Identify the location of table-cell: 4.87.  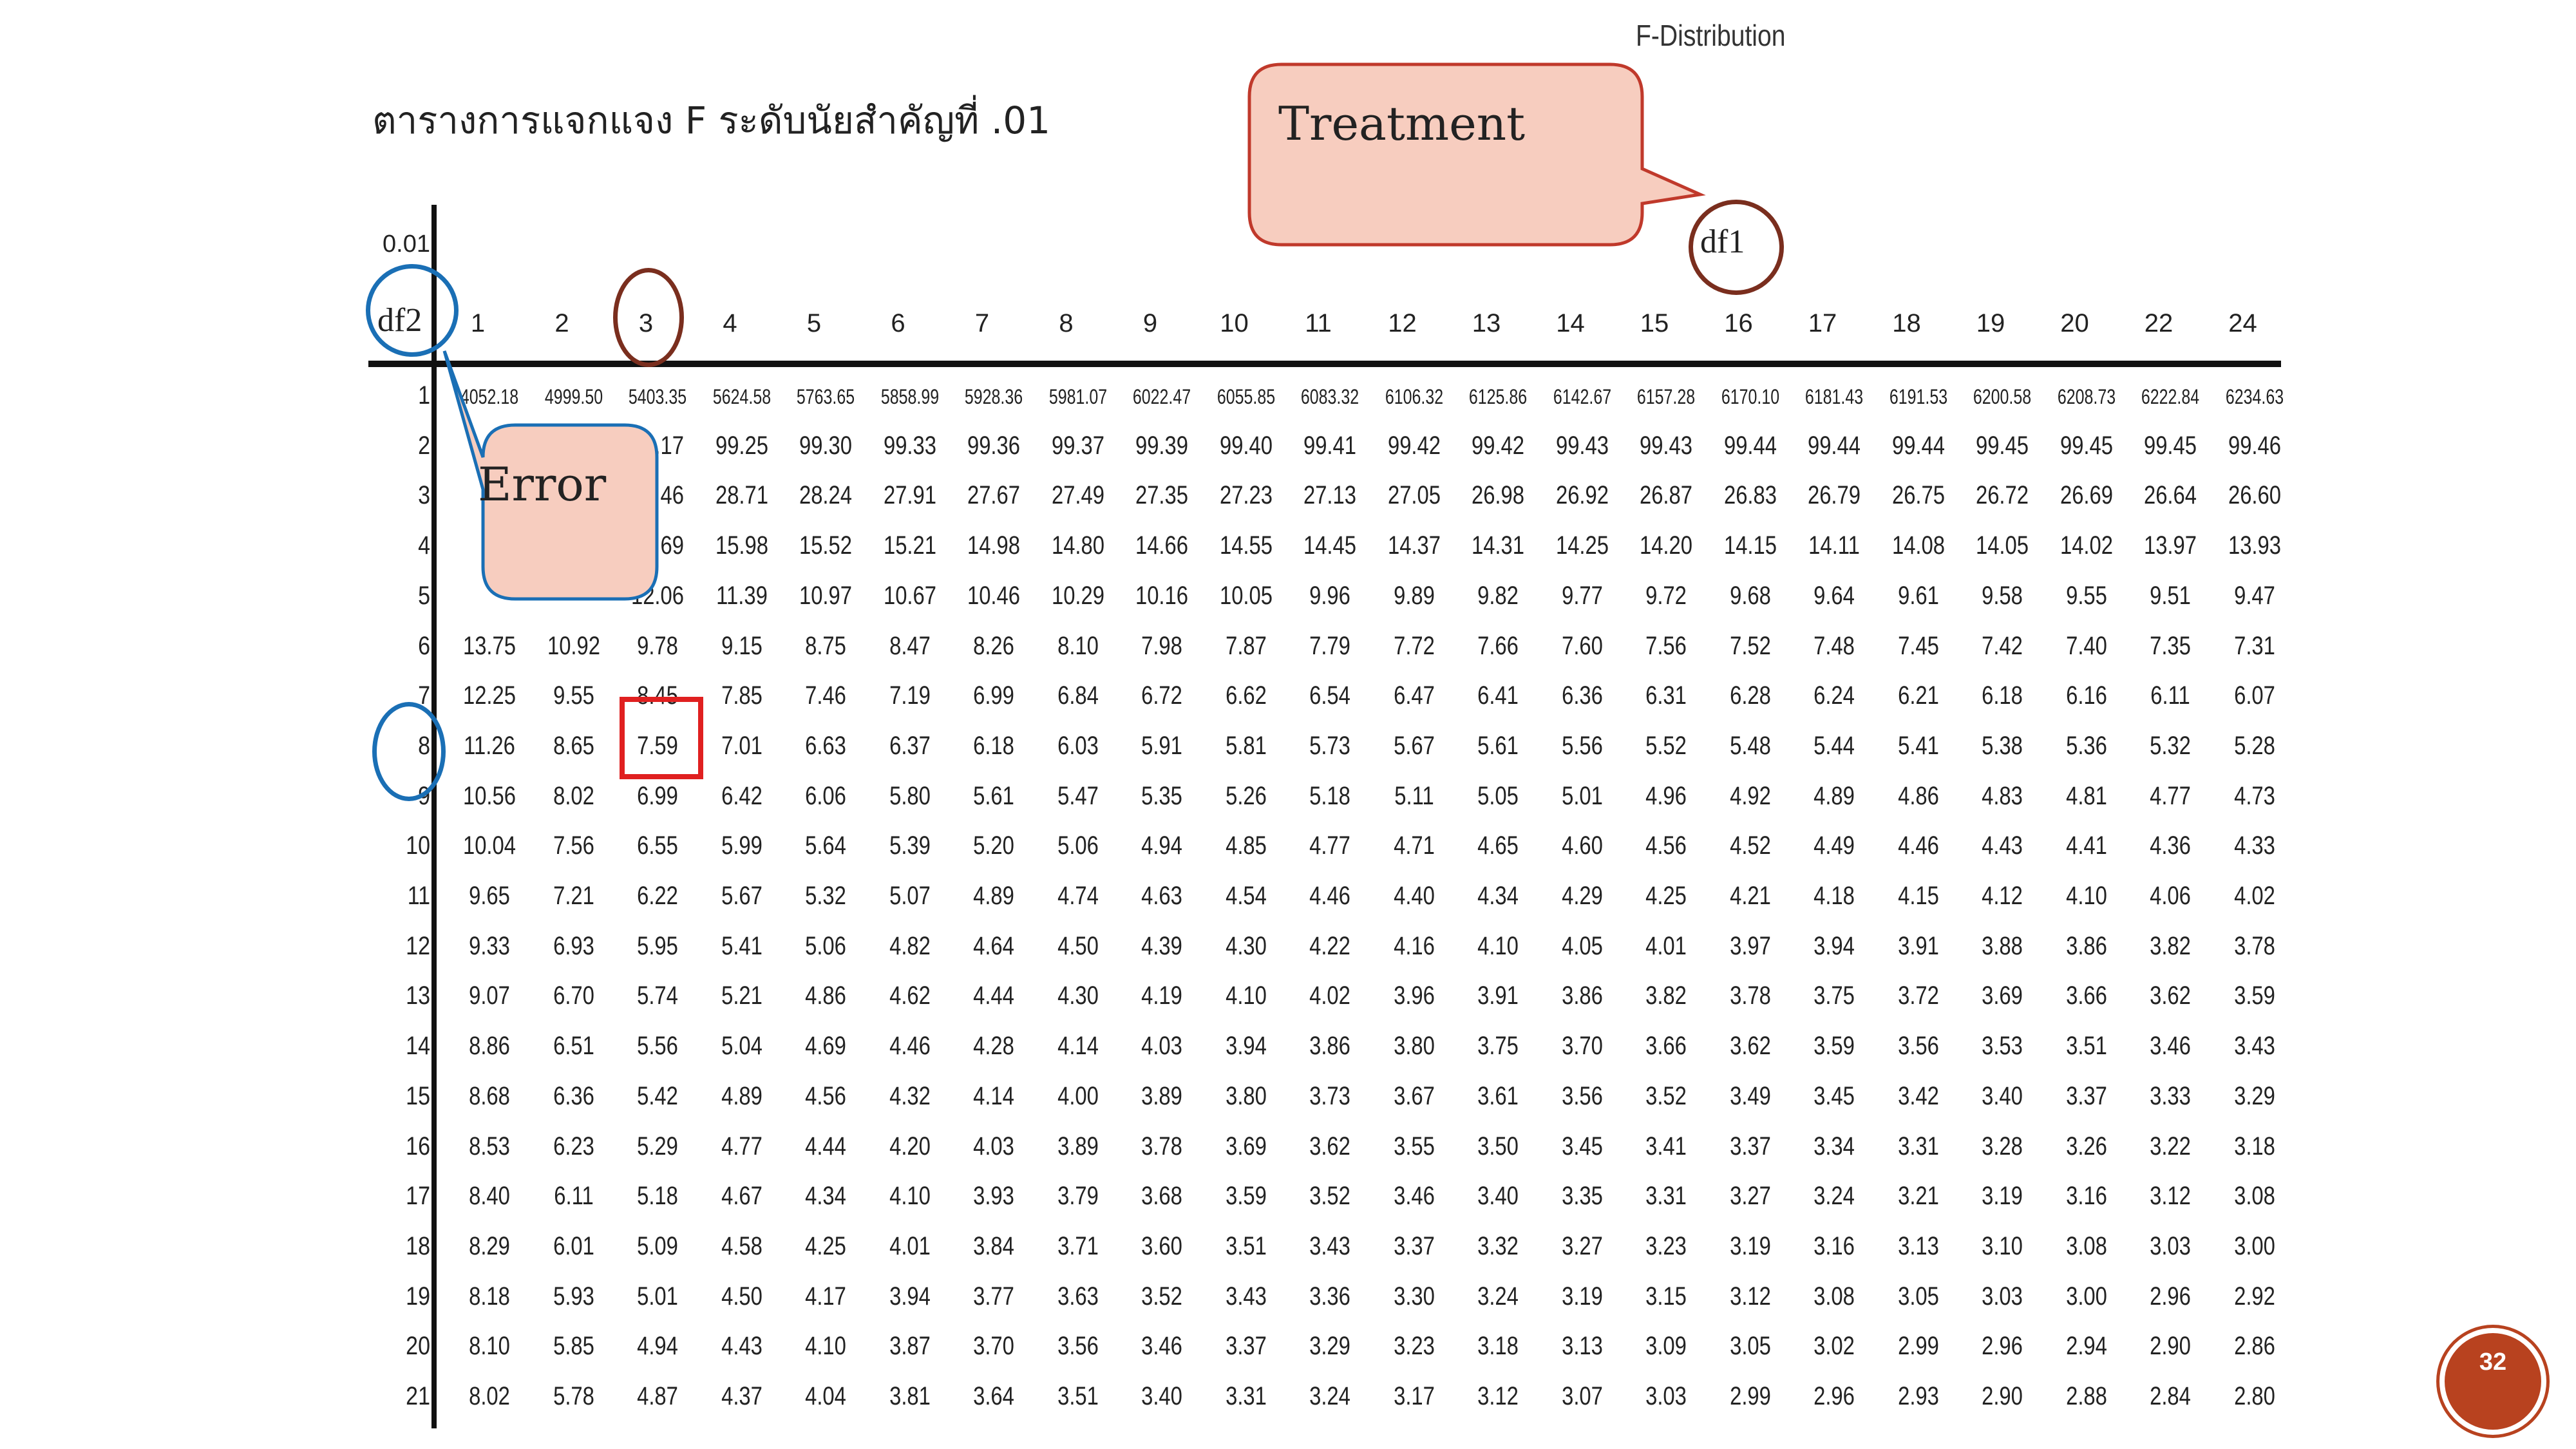
(657, 1396).